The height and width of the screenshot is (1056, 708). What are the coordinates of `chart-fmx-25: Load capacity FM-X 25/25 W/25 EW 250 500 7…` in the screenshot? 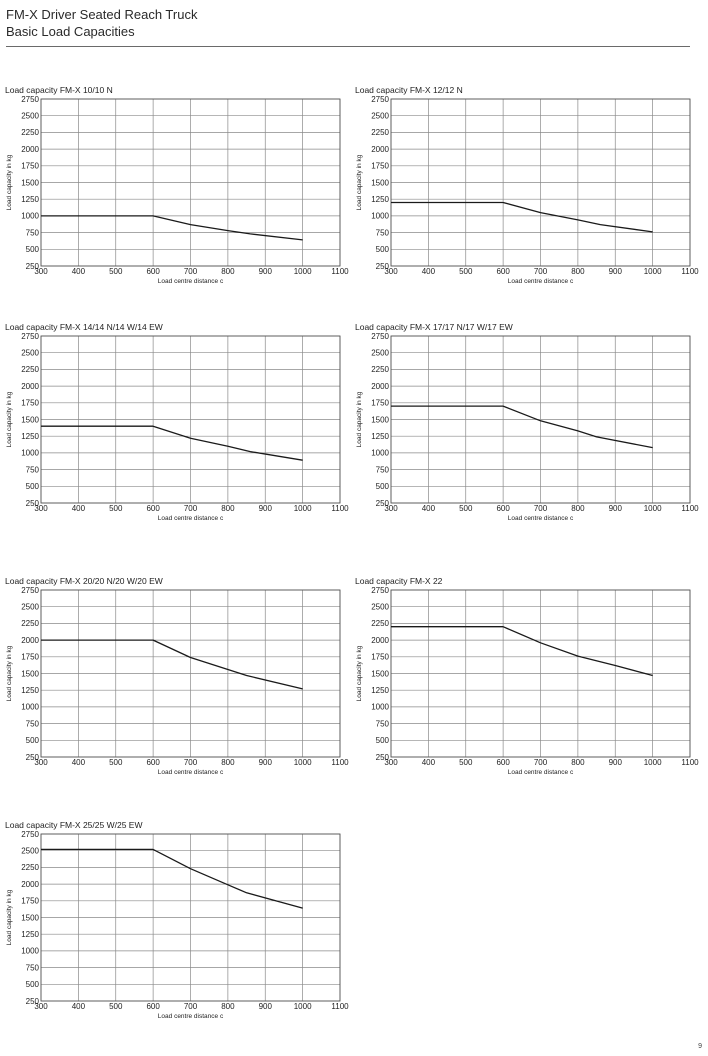 It's located at (177, 925).